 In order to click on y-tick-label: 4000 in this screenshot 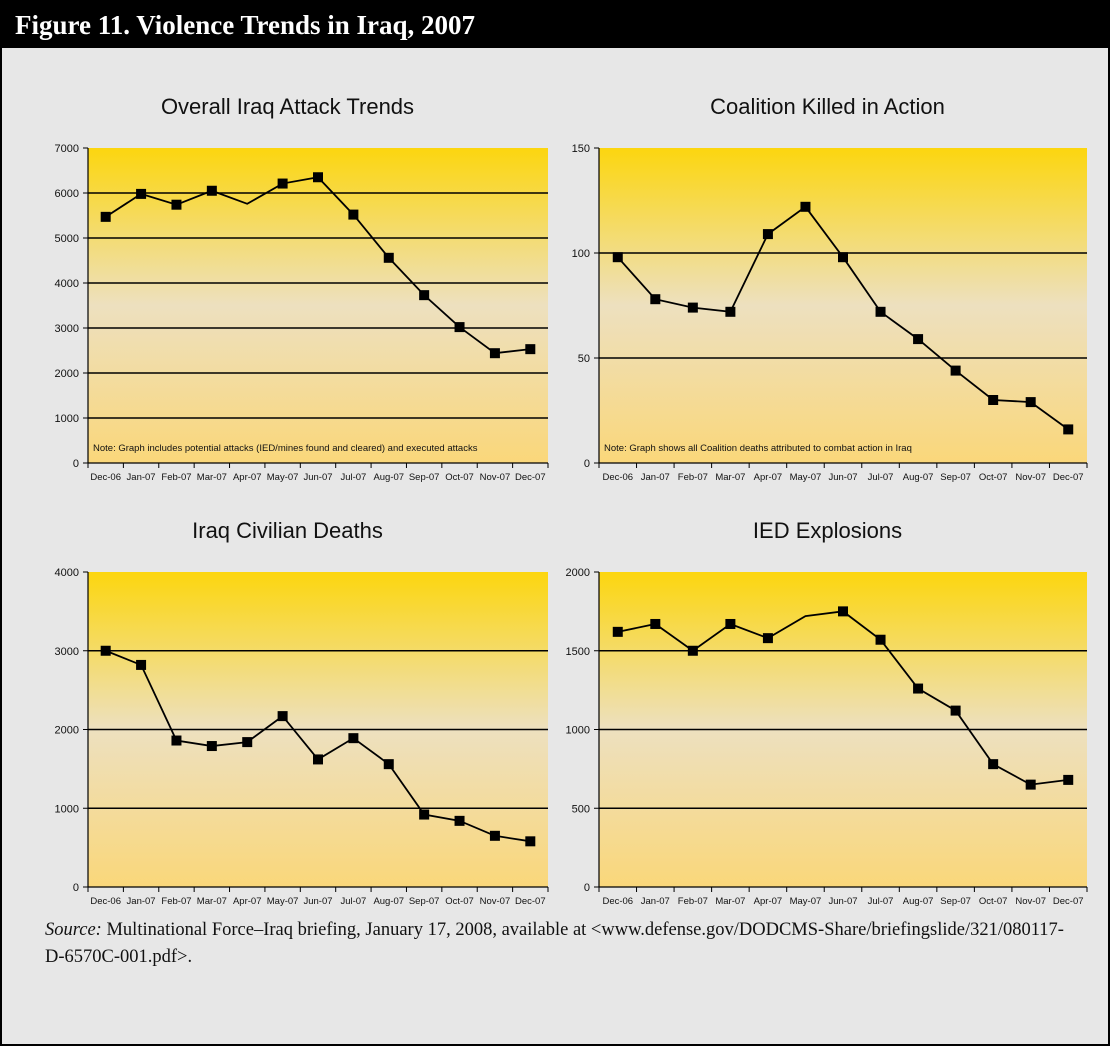, I will do `click(67, 284)`.